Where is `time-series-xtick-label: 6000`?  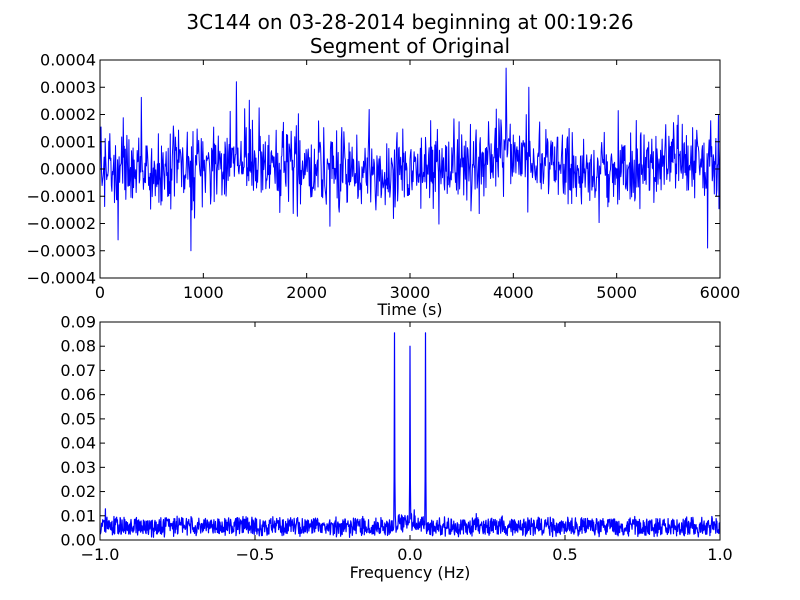 time-series-xtick-label: 6000 is located at coordinates (720, 292).